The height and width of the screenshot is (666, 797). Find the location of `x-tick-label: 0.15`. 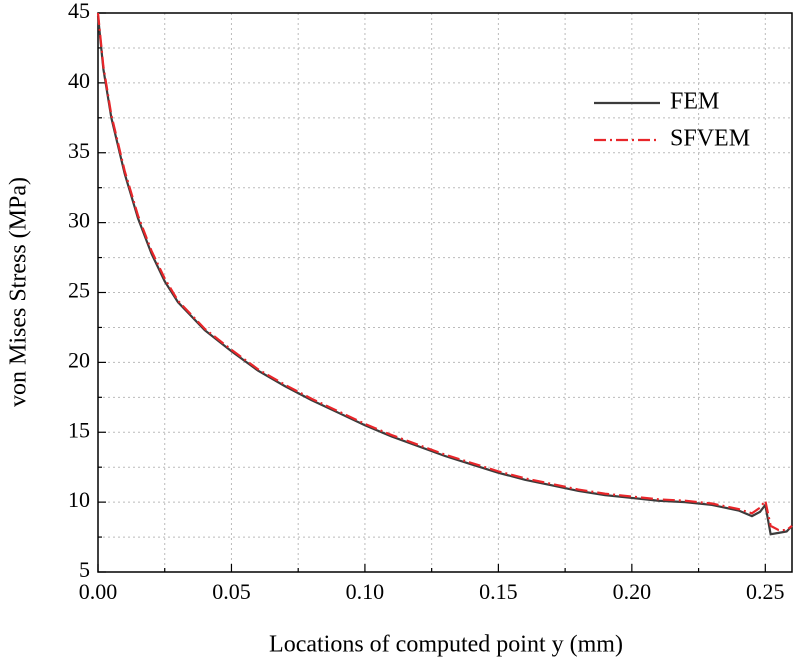

x-tick-label: 0.15 is located at coordinates (498, 591).